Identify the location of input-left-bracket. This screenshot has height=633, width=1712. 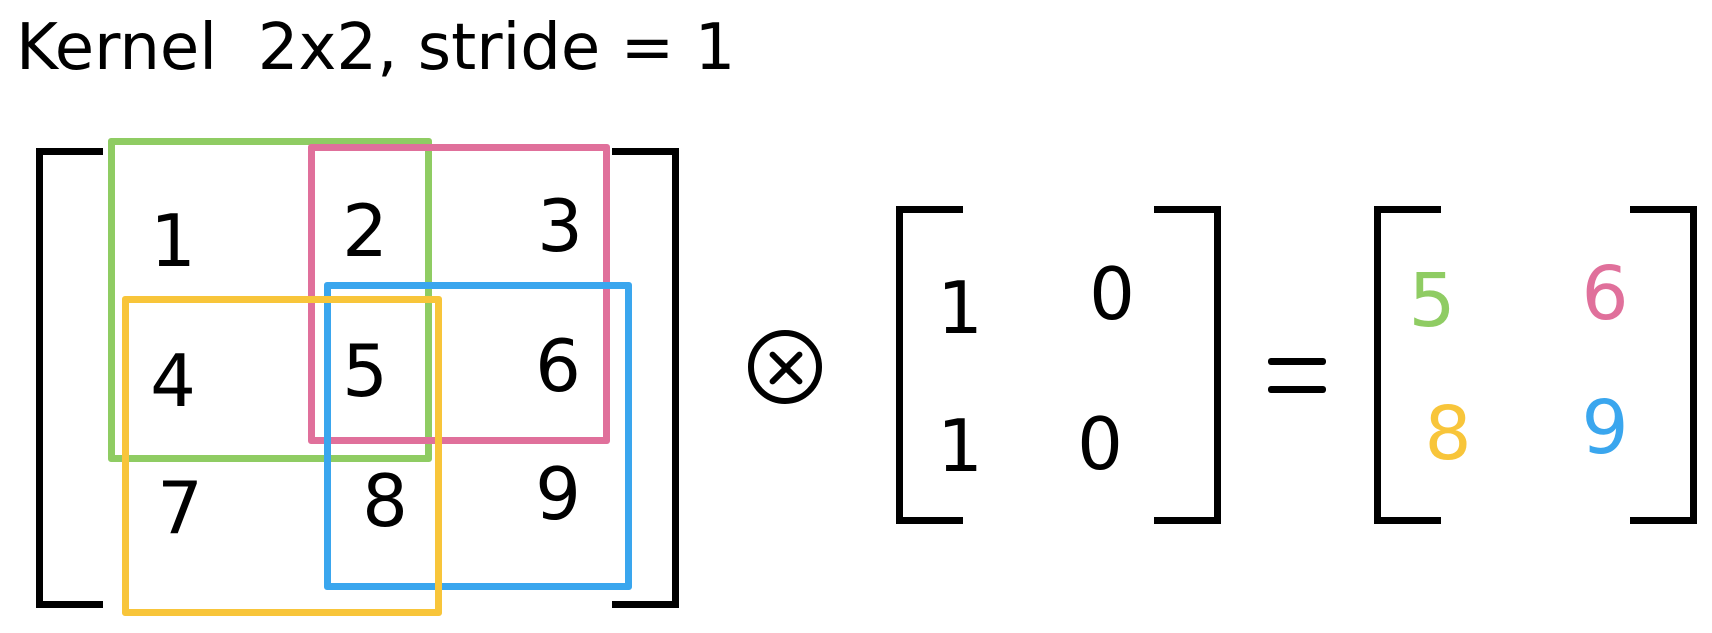
(69, 378).